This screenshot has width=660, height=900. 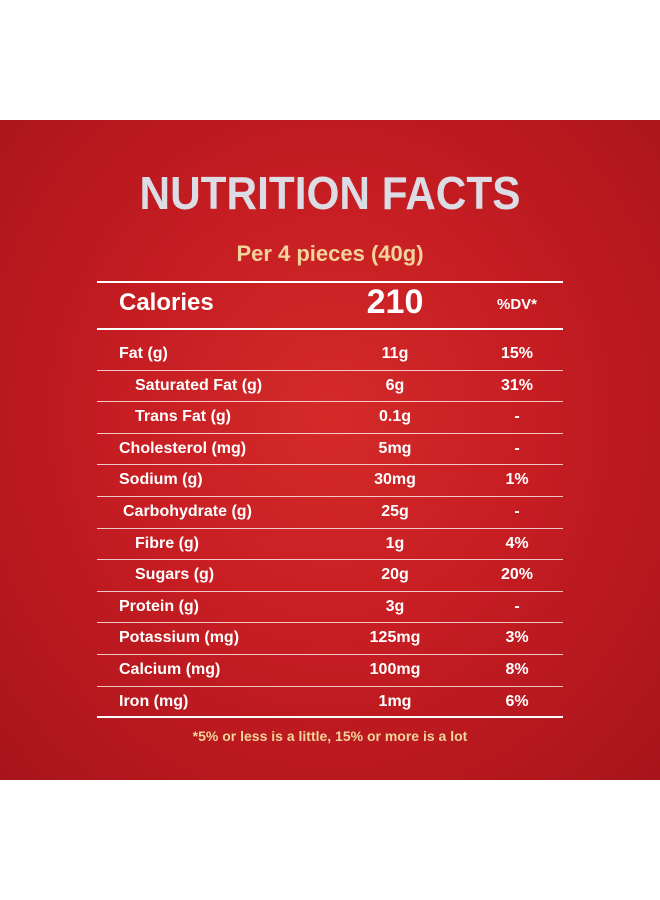 What do you see at coordinates (183, 448) in the screenshot?
I see `nutrient-label: Cholesterol (mg)` at bounding box center [183, 448].